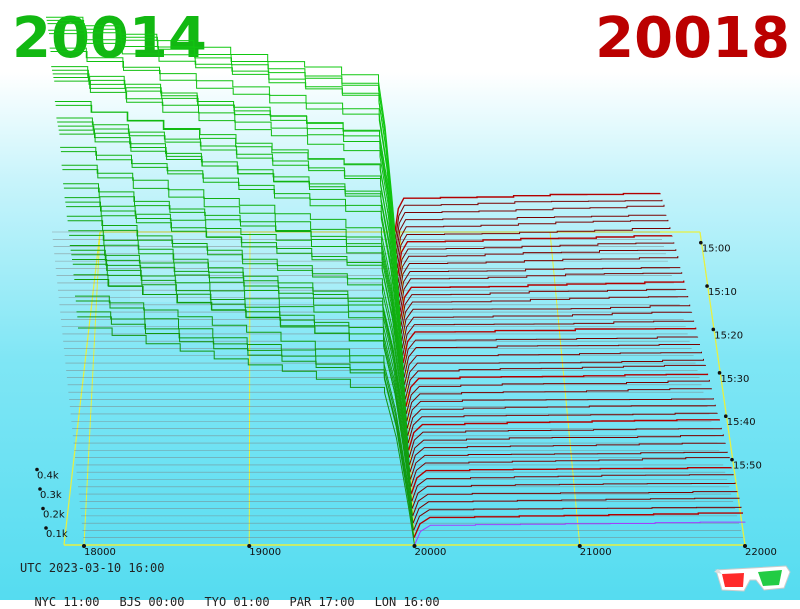 Image resolution: width=800 pixels, height=609 pixels. What do you see at coordinates (51, 495) in the screenshot?
I see `depth-tick-label: 0.3k` at bounding box center [51, 495].